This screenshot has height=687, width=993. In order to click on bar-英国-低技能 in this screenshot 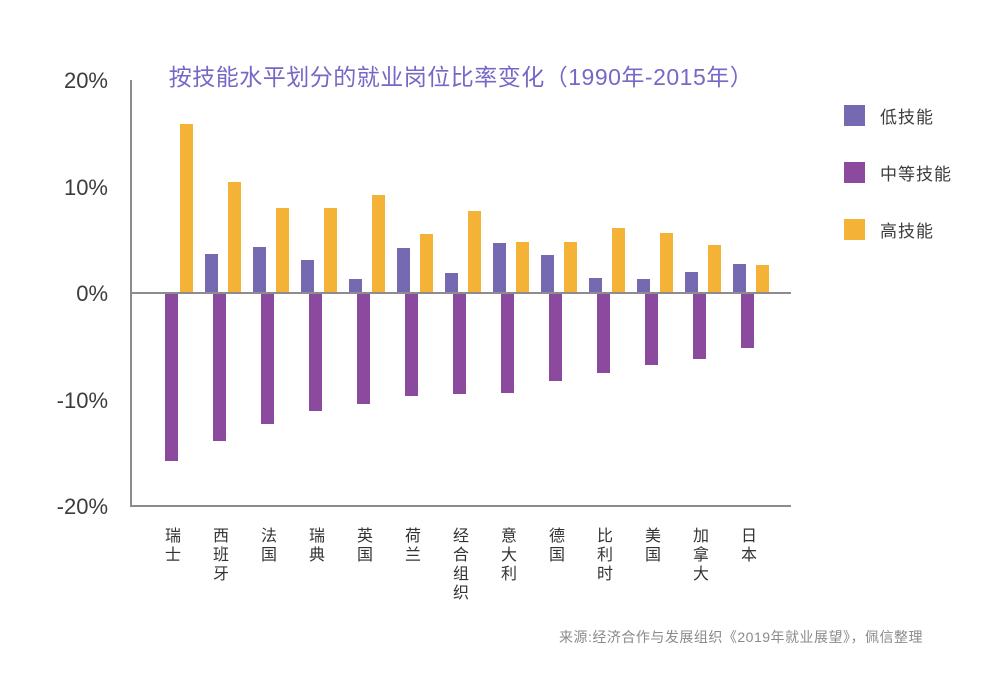, I will do `click(355, 286)`.